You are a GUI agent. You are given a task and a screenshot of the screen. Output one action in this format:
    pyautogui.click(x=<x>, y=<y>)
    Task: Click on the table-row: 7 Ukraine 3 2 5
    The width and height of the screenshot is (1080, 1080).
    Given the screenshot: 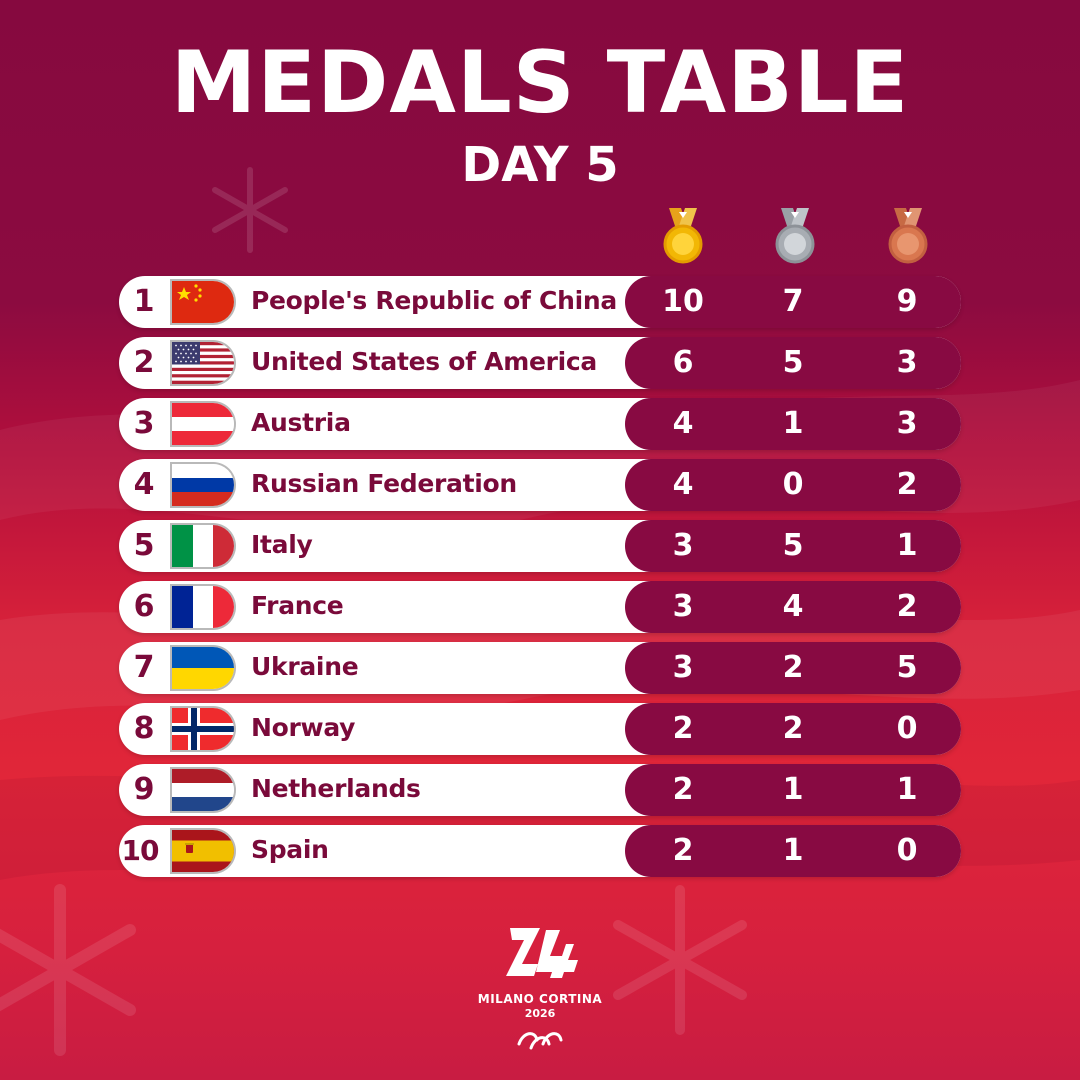 What is the action you would take?
    pyautogui.click(x=540, y=668)
    